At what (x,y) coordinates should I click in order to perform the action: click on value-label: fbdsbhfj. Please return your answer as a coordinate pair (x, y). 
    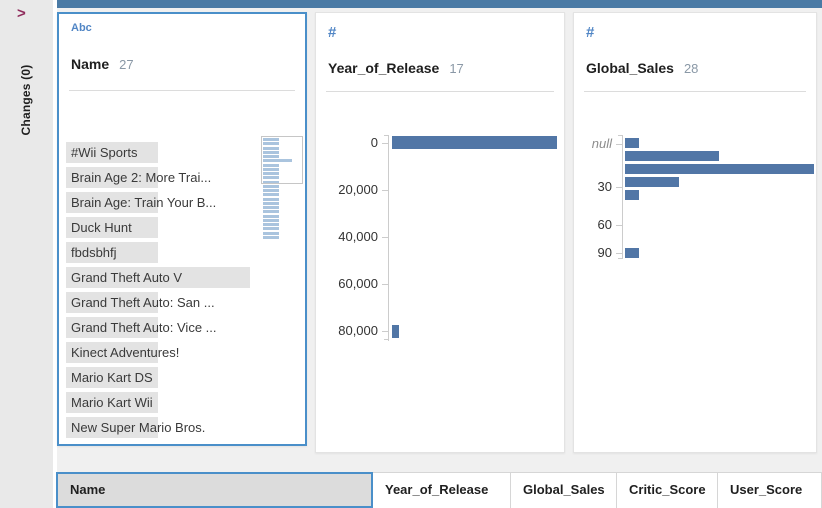
    Looking at the image, I should click on (94, 252).